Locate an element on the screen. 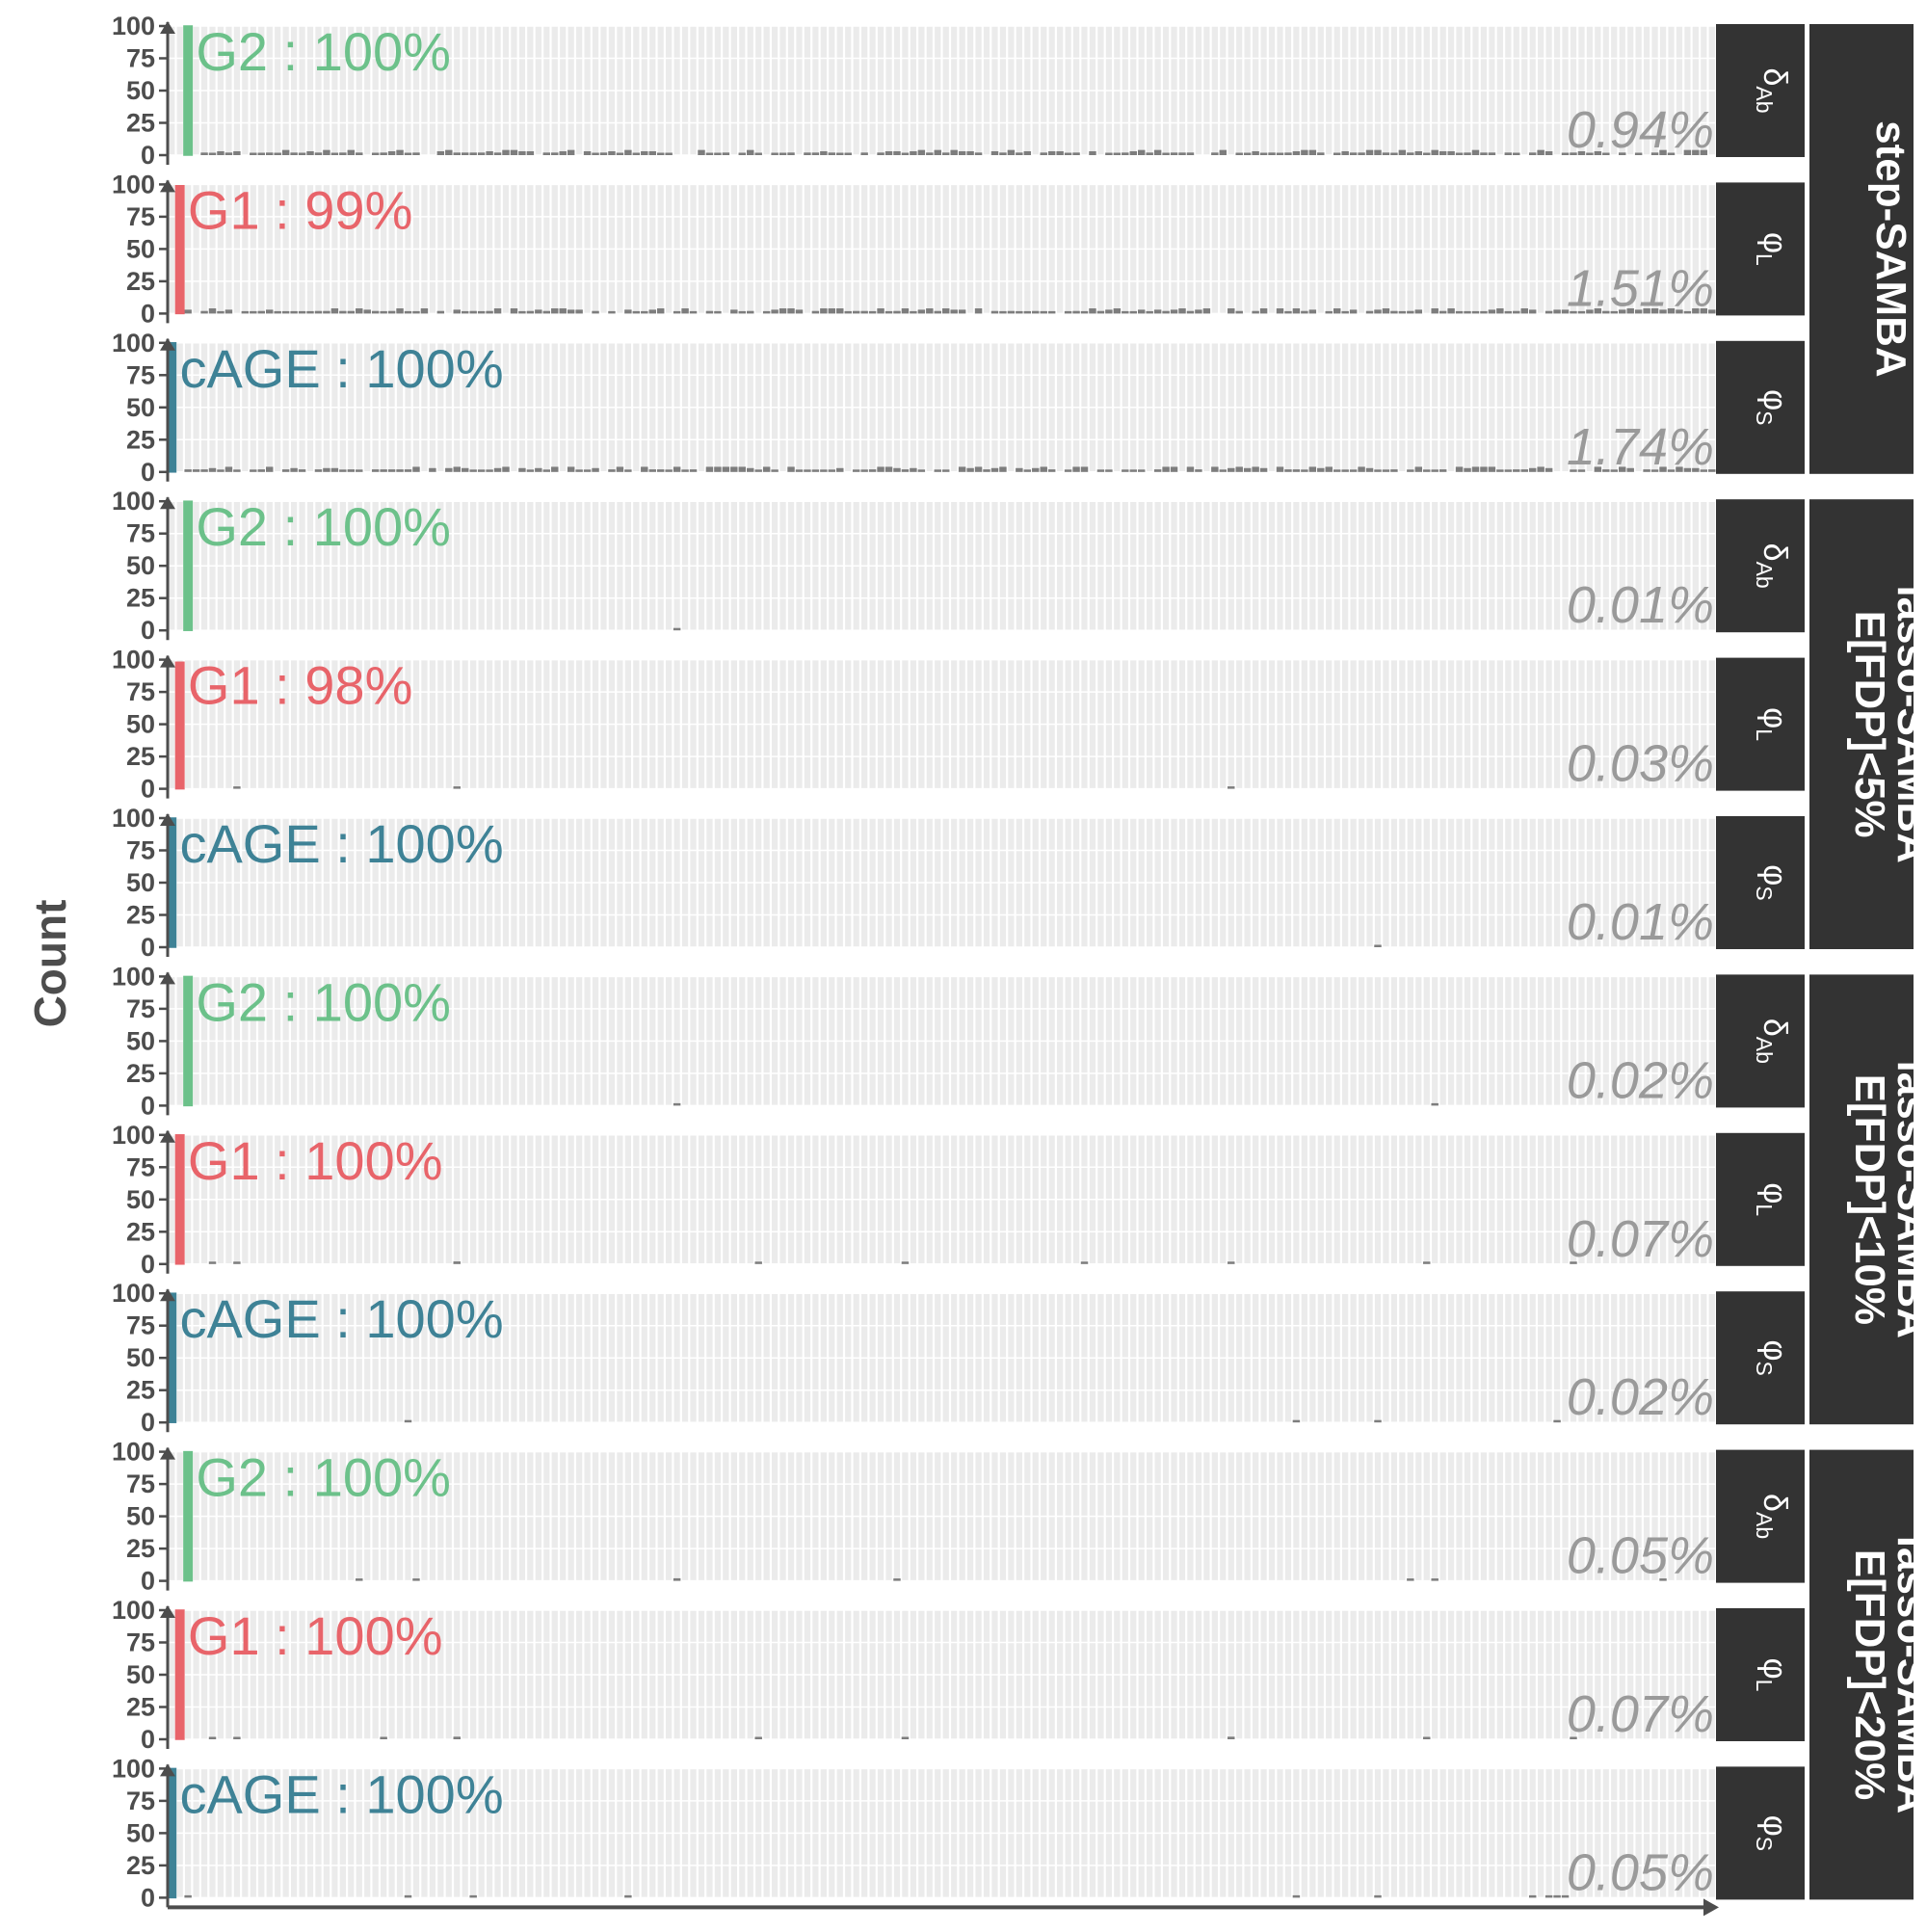 This screenshot has height=1932, width=1927. bar-annotation: G1 : 100% is located at coordinates (315, 1160).